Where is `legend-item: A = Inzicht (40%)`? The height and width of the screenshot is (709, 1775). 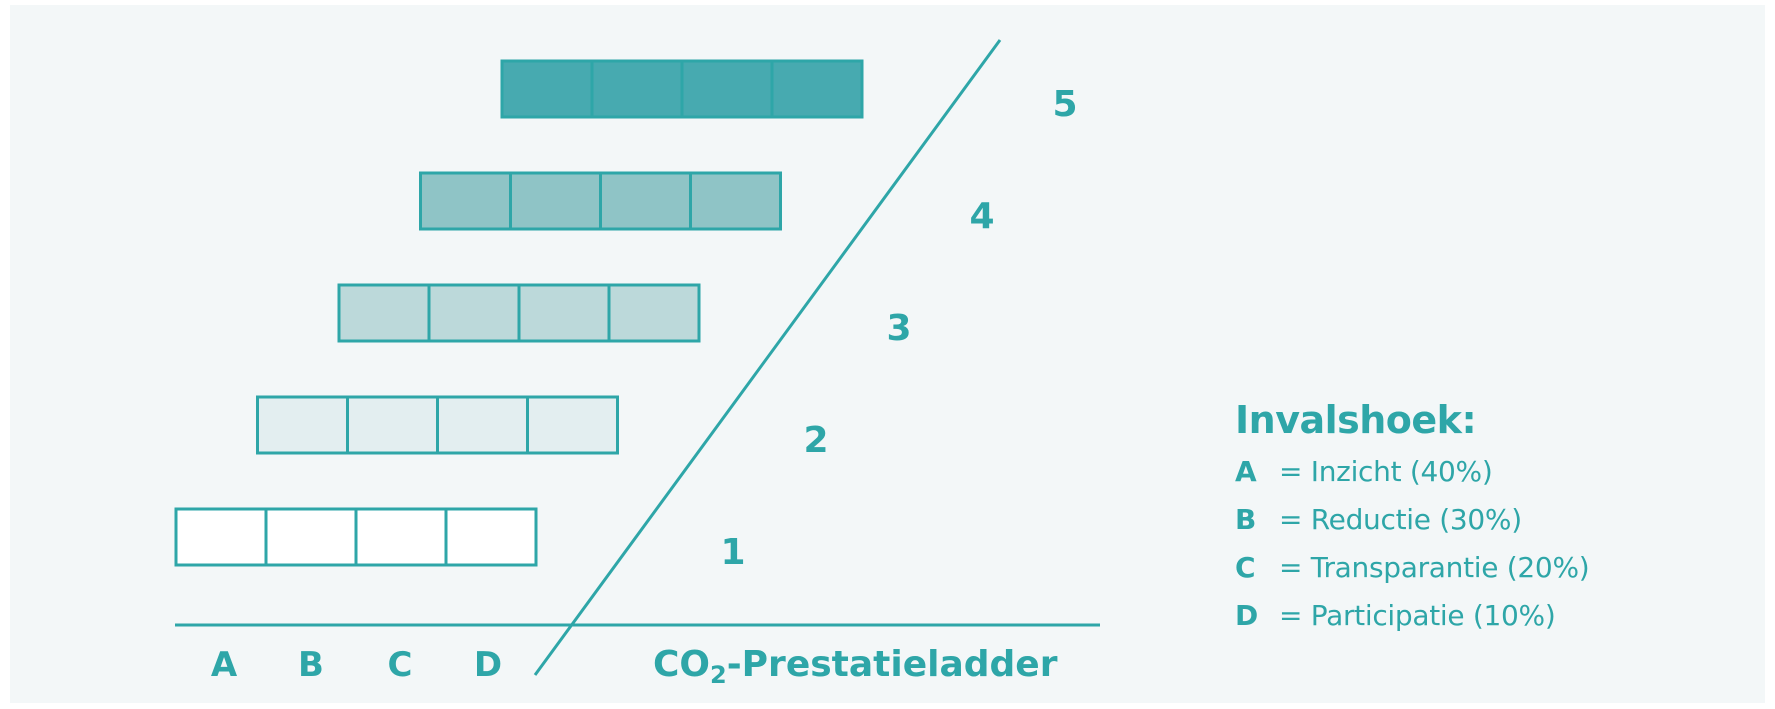
legend-item: A = Inzicht (40%) is located at coordinates (1412, 472).